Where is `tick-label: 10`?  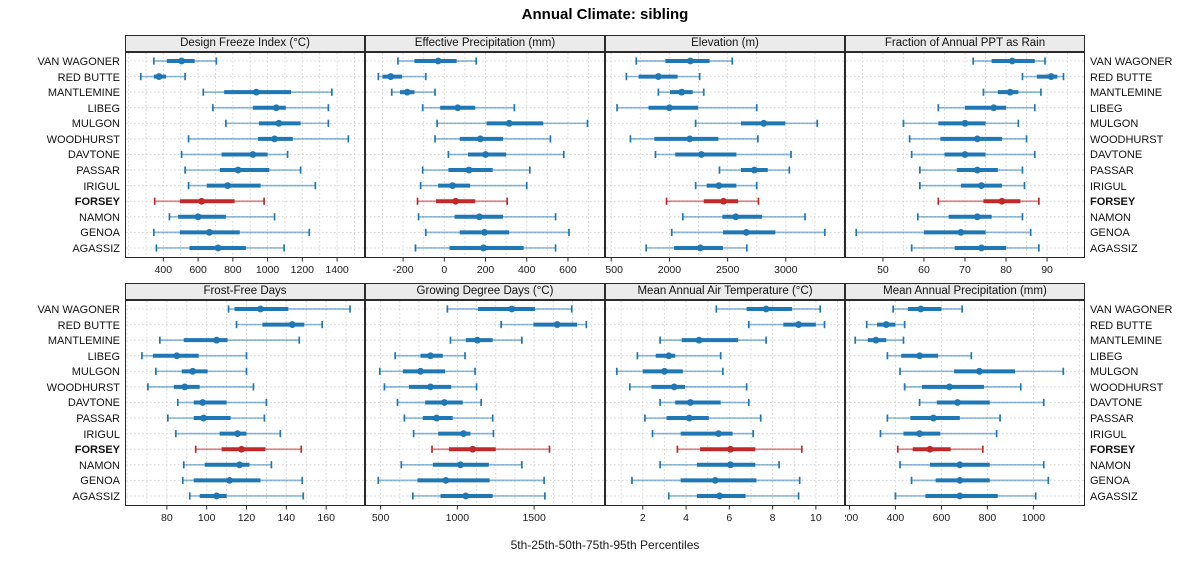 tick-label: 10 is located at coordinates (816, 518).